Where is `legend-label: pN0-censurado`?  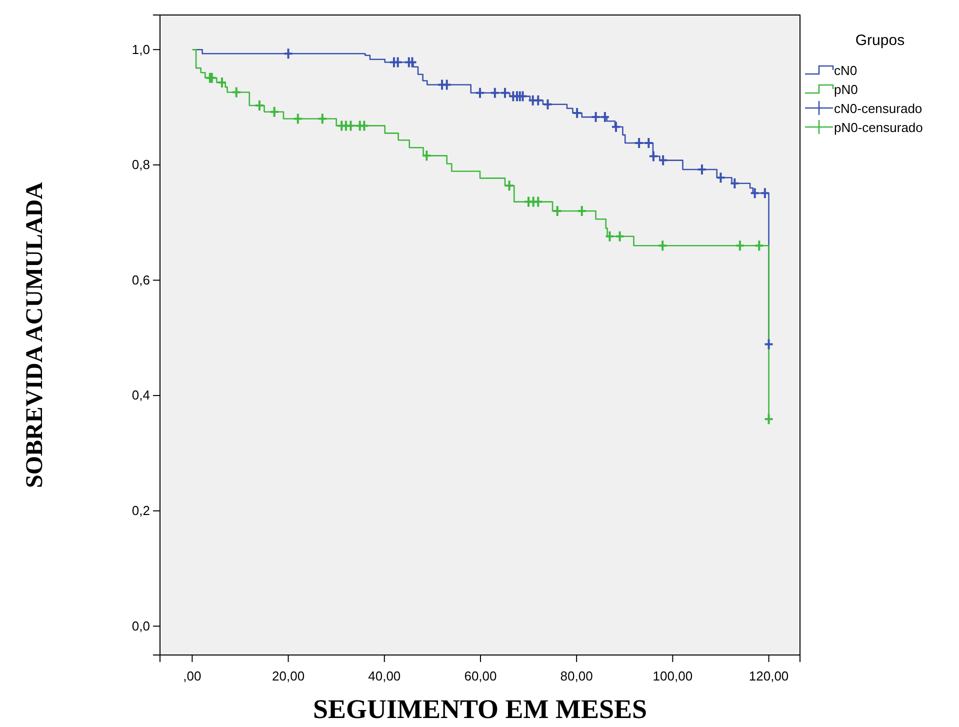 legend-label: pN0-censurado is located at coordinates (878, 127).